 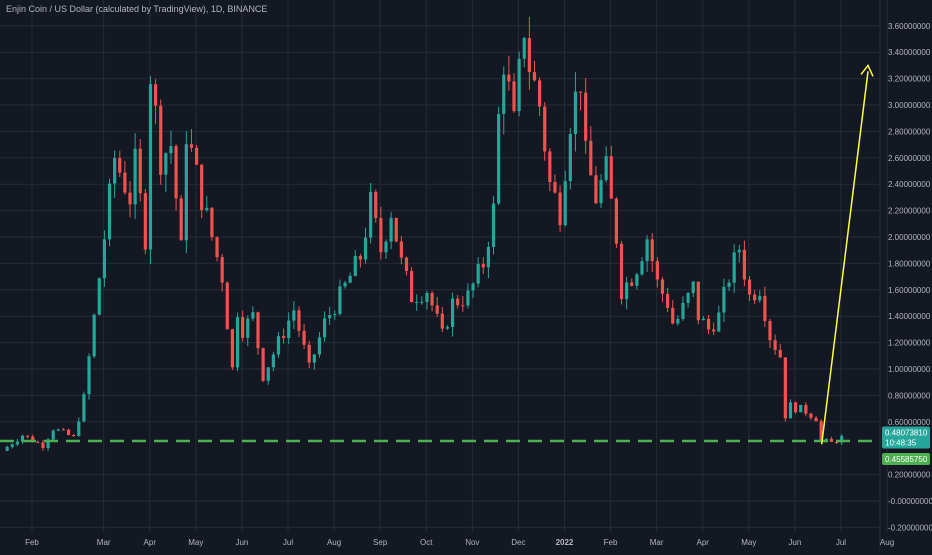 What do you see at coordinates (909, 395) in the screenshot?
I see `y-tick-label: 0.80000000` at bounding box center [909, 395].